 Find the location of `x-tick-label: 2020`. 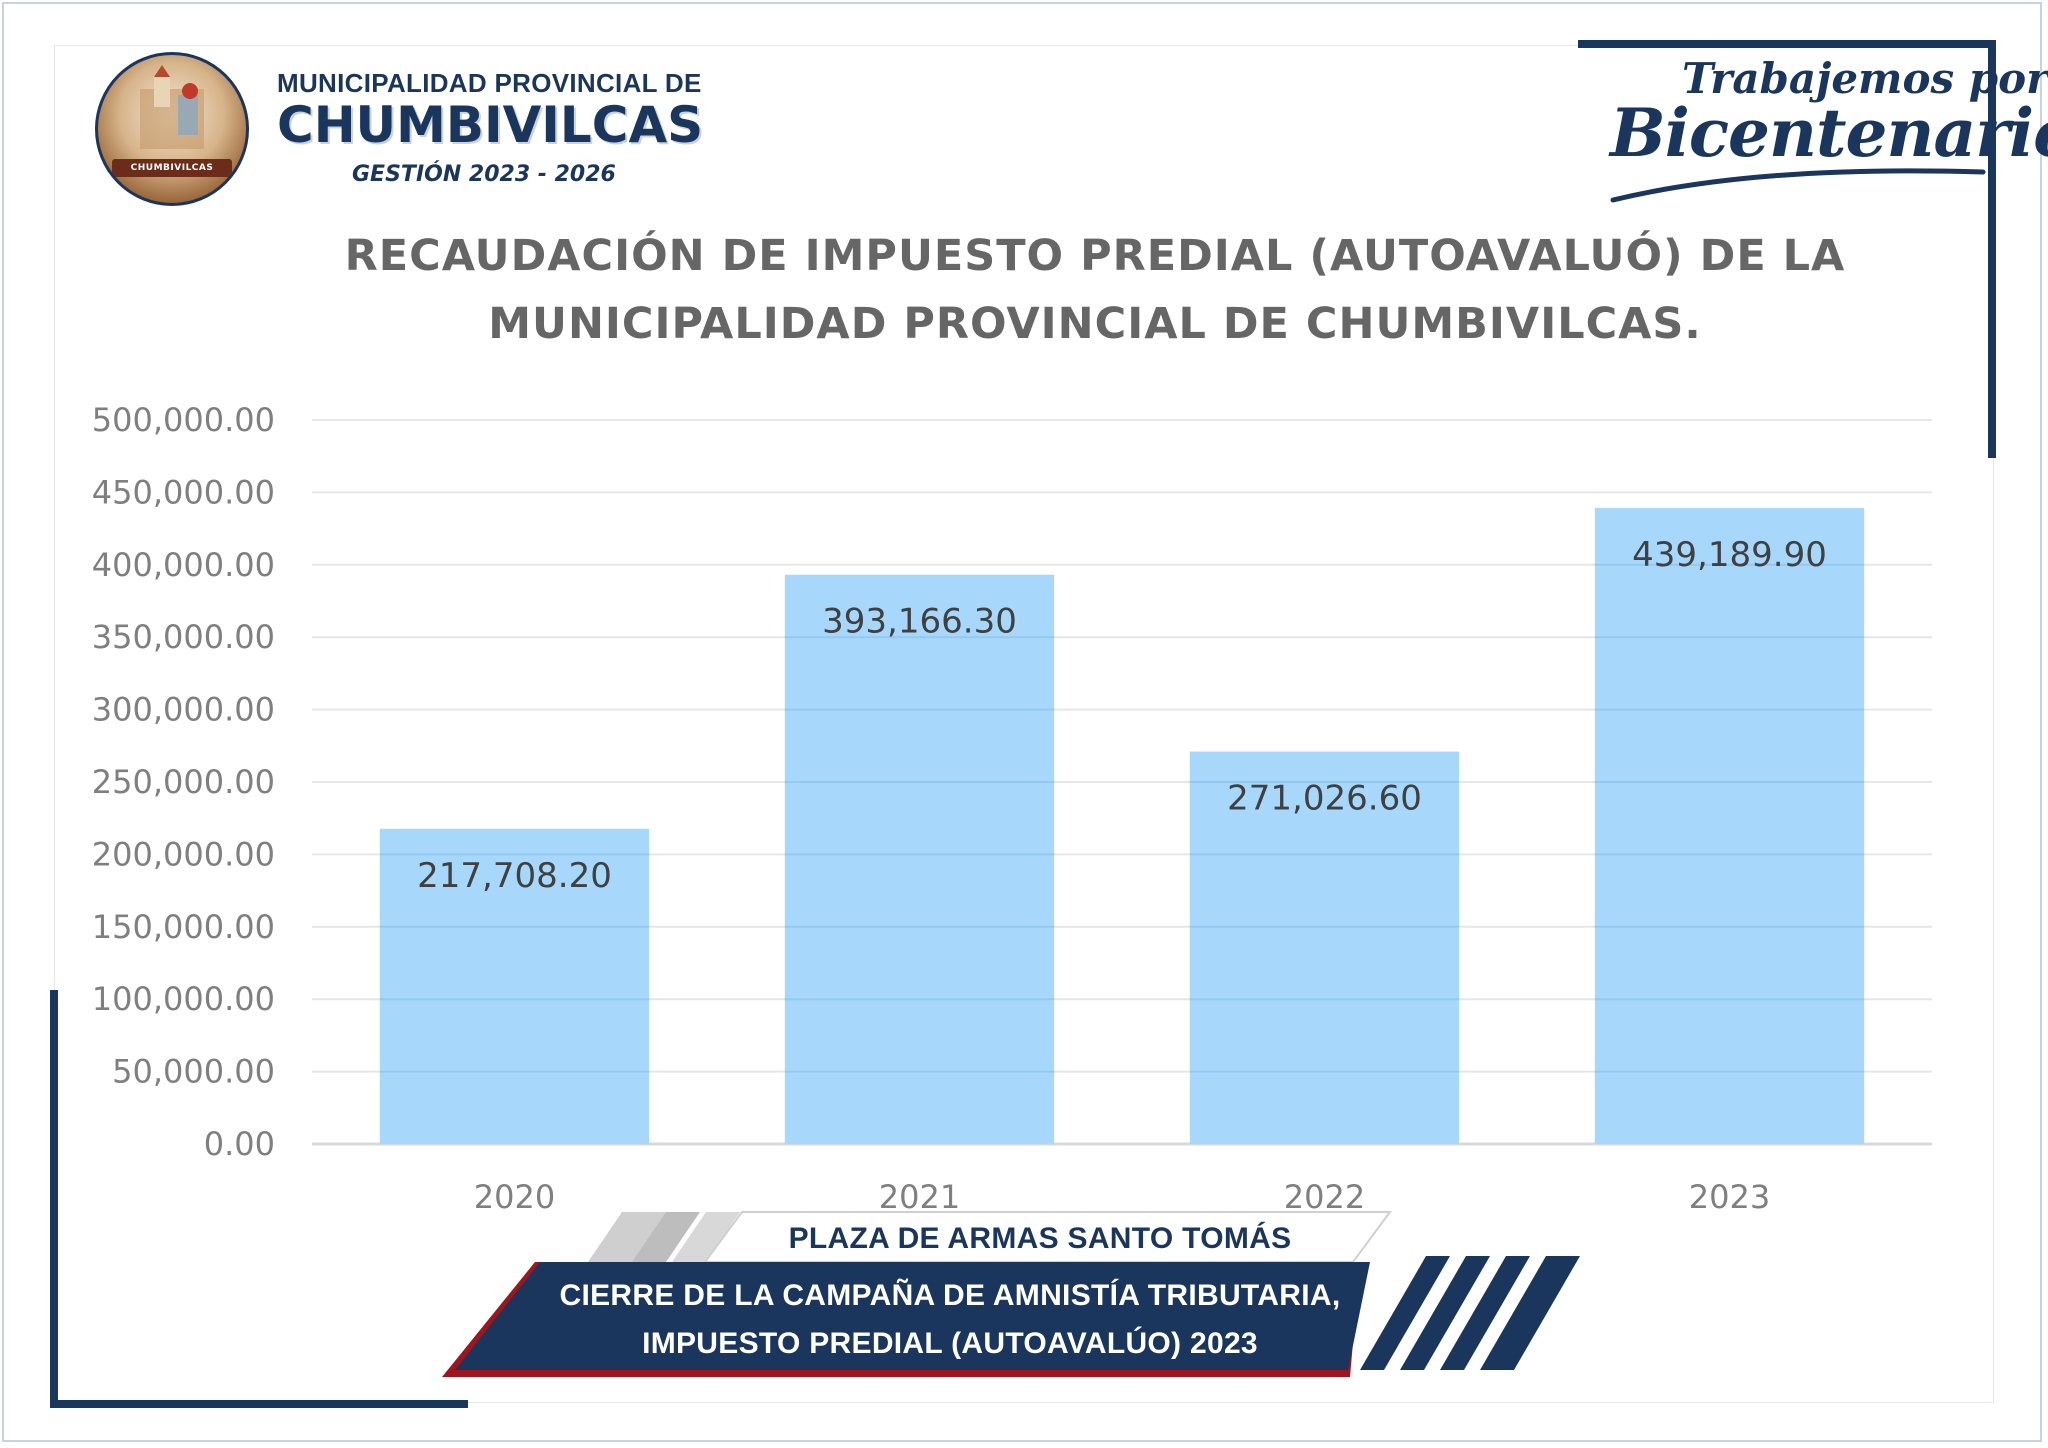

x-tick-label: 2020 is located at coordinates (514, 1197).